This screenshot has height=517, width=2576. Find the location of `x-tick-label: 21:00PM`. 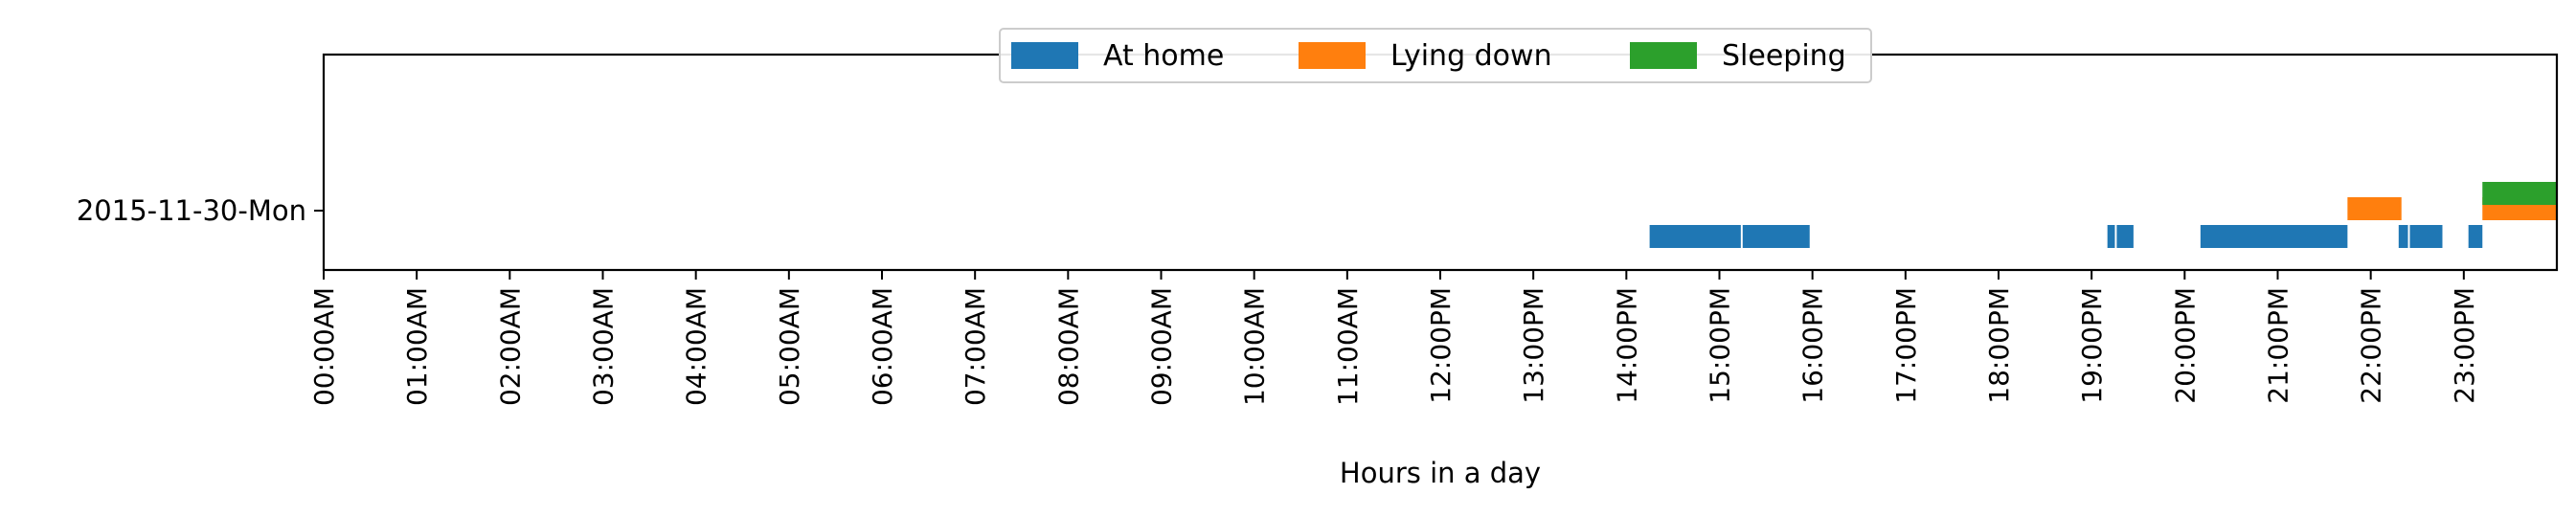

x-tick-label: 21:00PM is located at coordinates (2278, 345).